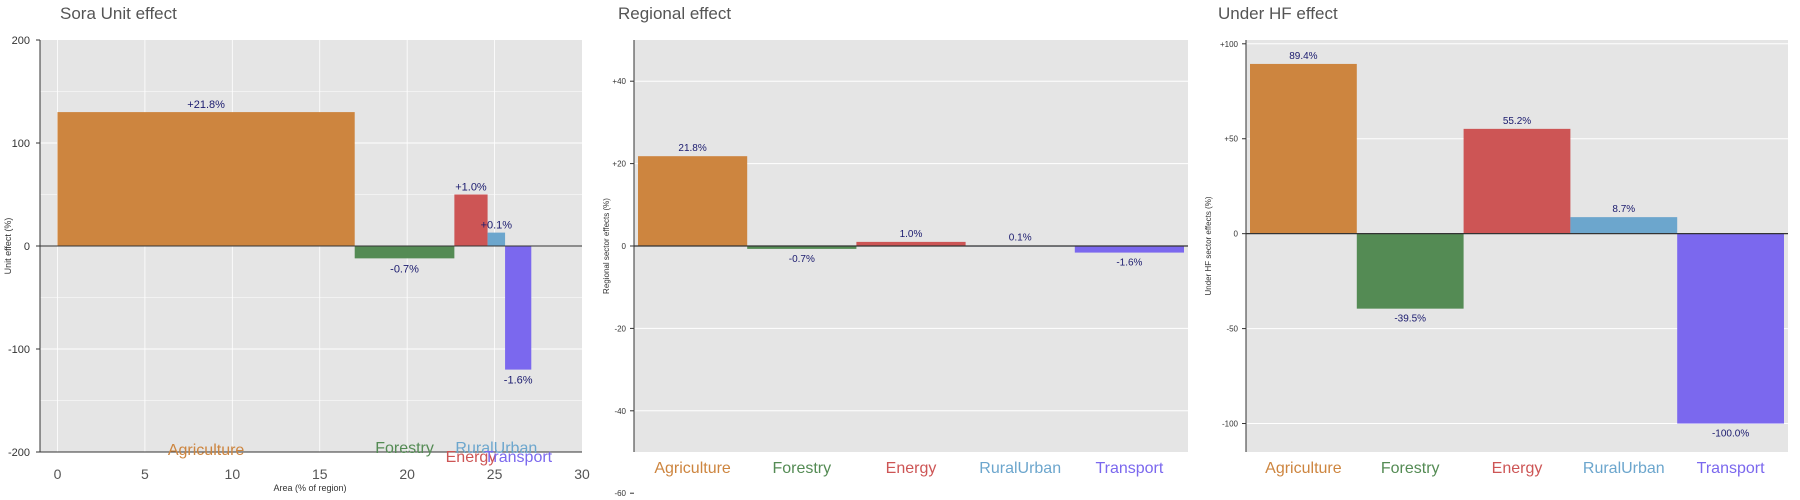 This screenshot has width=1800, height=500. Describe the element at coordinates (471, 188) in the screenshot. I see `data-label-energy: +1.0%` at that location.